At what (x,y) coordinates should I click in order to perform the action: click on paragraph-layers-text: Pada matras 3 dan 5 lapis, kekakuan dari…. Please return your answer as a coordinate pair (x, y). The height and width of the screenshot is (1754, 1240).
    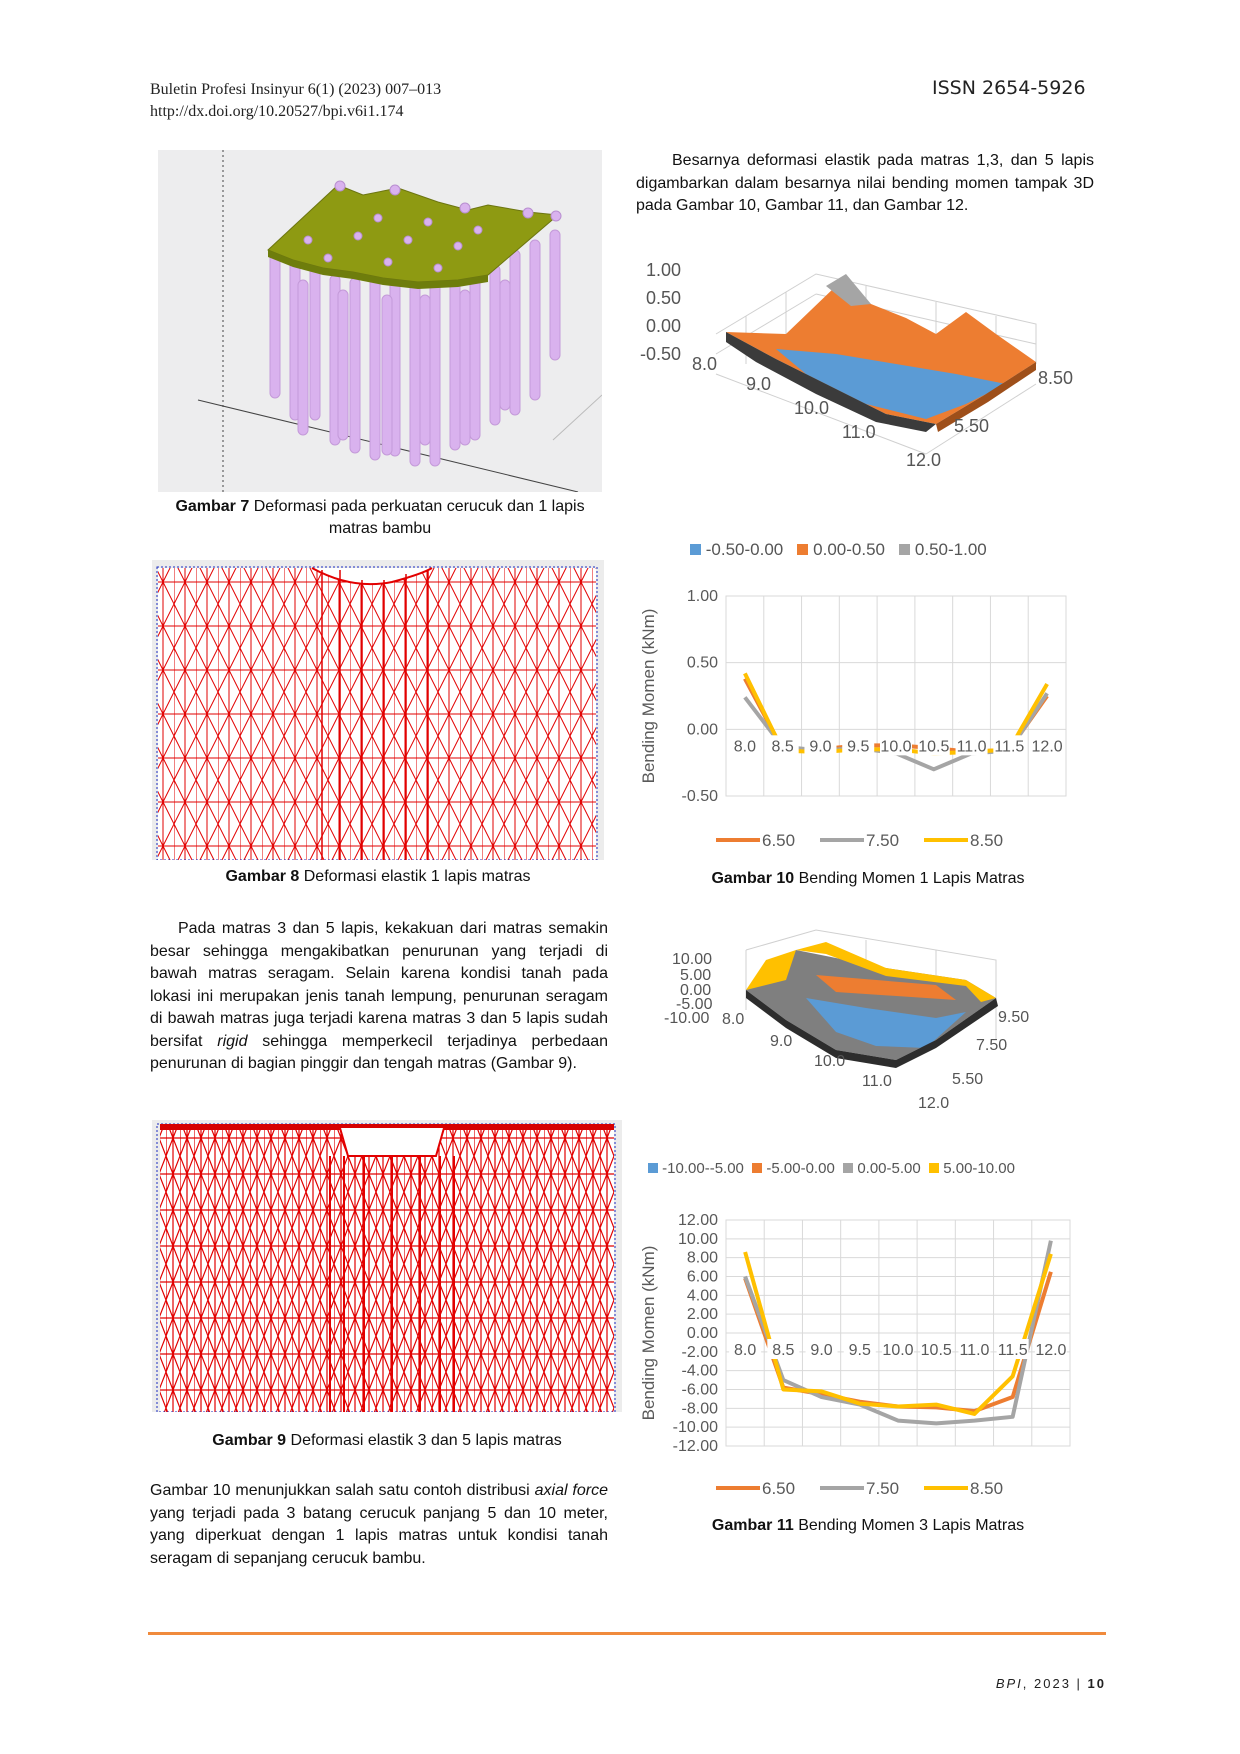
    Looking at the image, I should click on (379, 985).